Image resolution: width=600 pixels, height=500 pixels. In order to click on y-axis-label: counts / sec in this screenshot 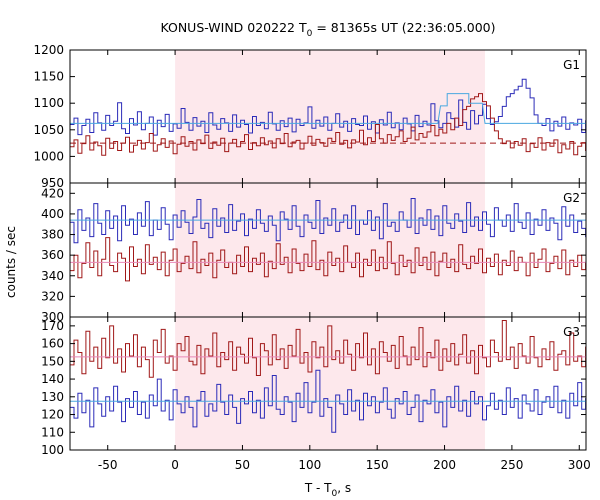, I will do `click(11, 262)`.